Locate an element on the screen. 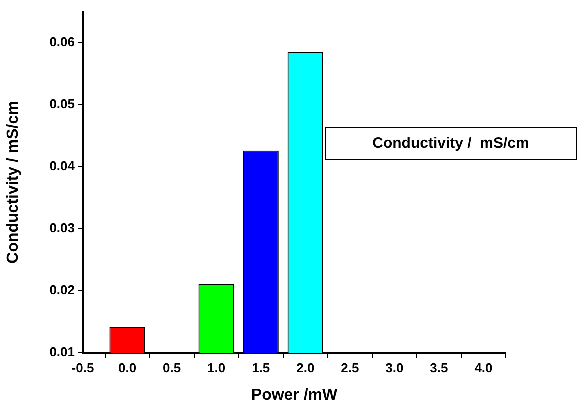  x-tick-label: 1.5 is located at coordinates (261, 368).